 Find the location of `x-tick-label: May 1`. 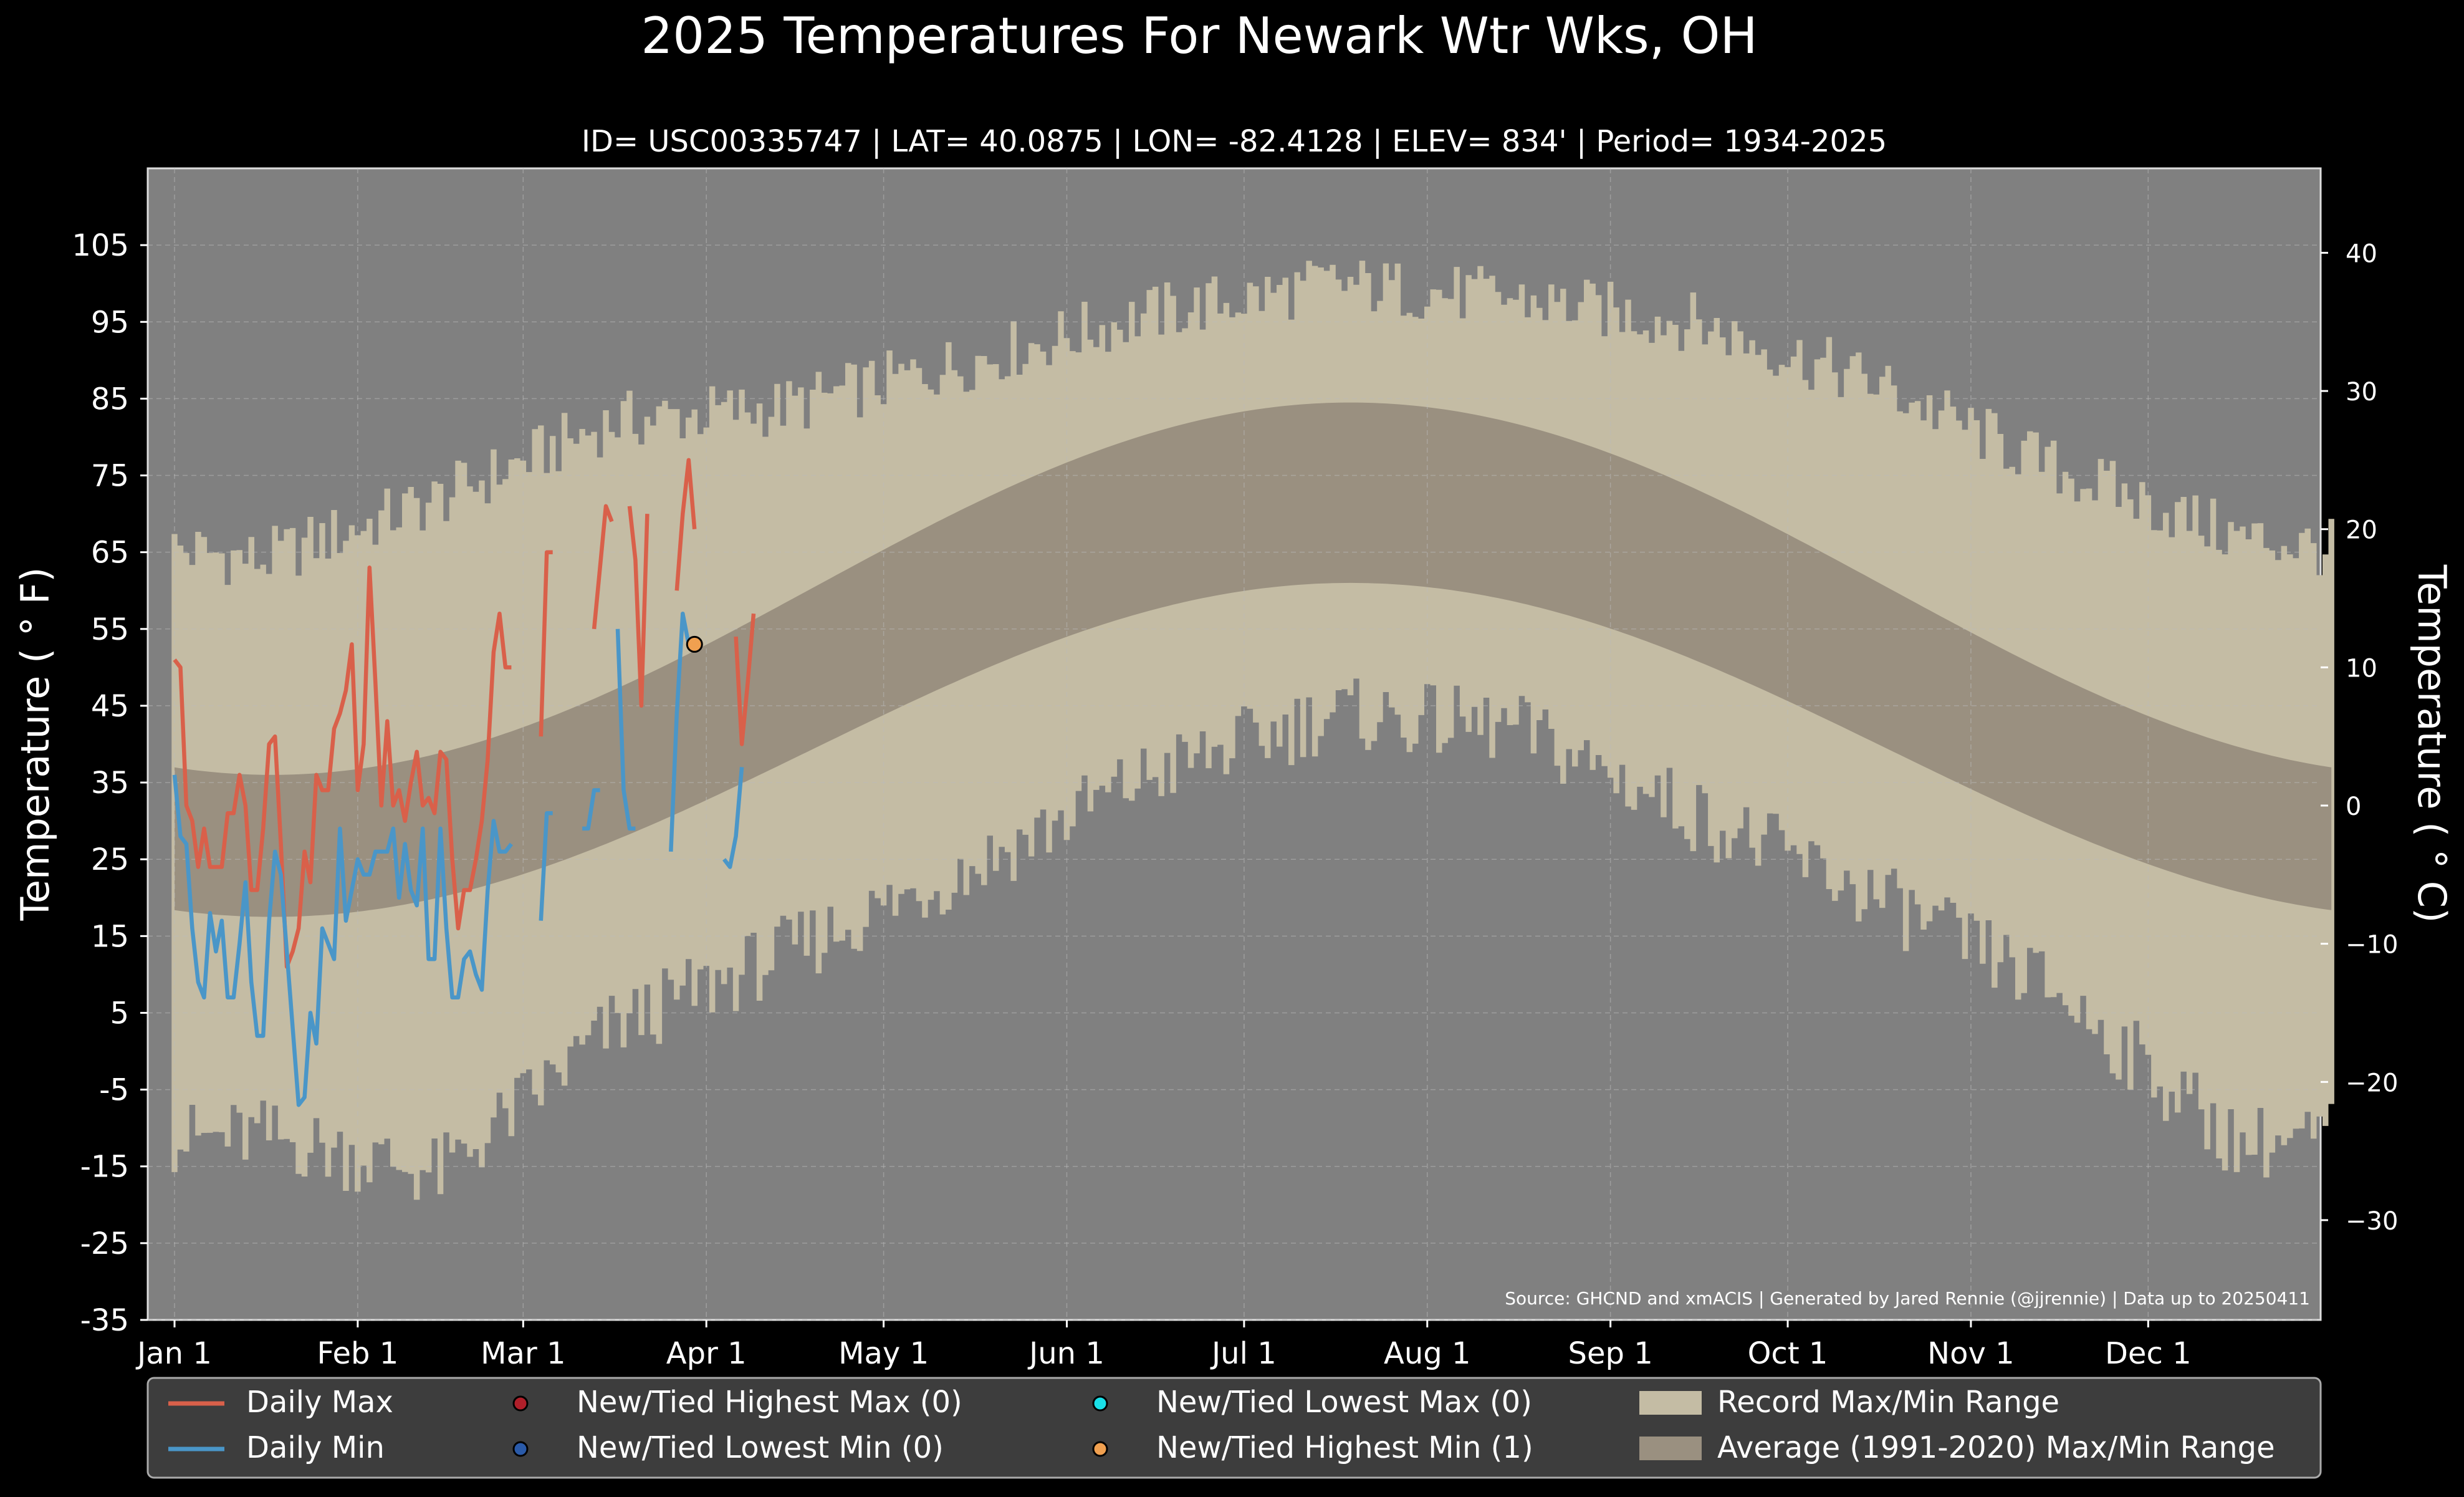

x-tick-label: May 1 is located at coordinates (883, 1353).